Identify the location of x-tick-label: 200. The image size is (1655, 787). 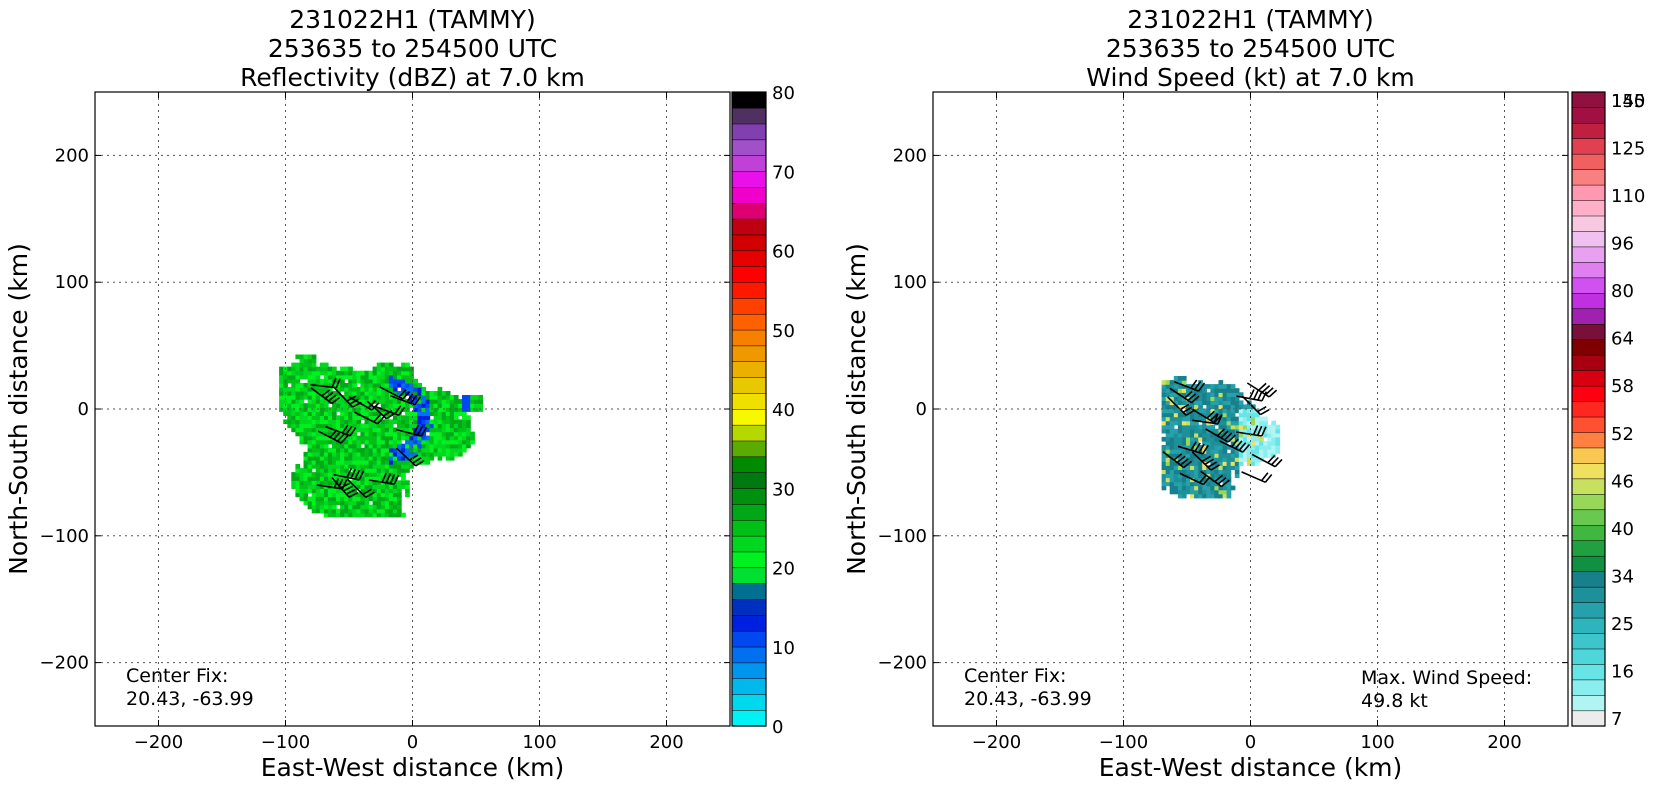
(1504, 742).